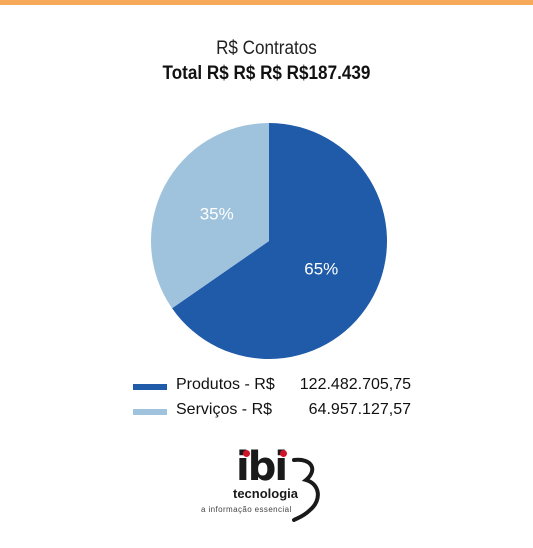  Describe the element at coordinates (355, 384) in the screenshot. I see `legend-value-produtos: 122.482.705,75` at that location.